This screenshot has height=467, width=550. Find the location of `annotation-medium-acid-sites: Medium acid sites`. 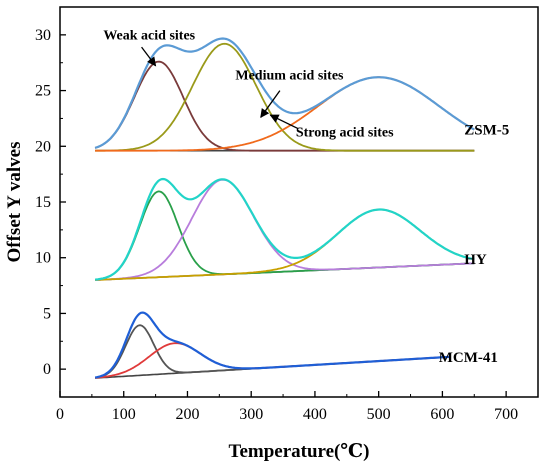

annotation-medium-acid-sites: Medium acid sites is located at coordinates (289, 75).